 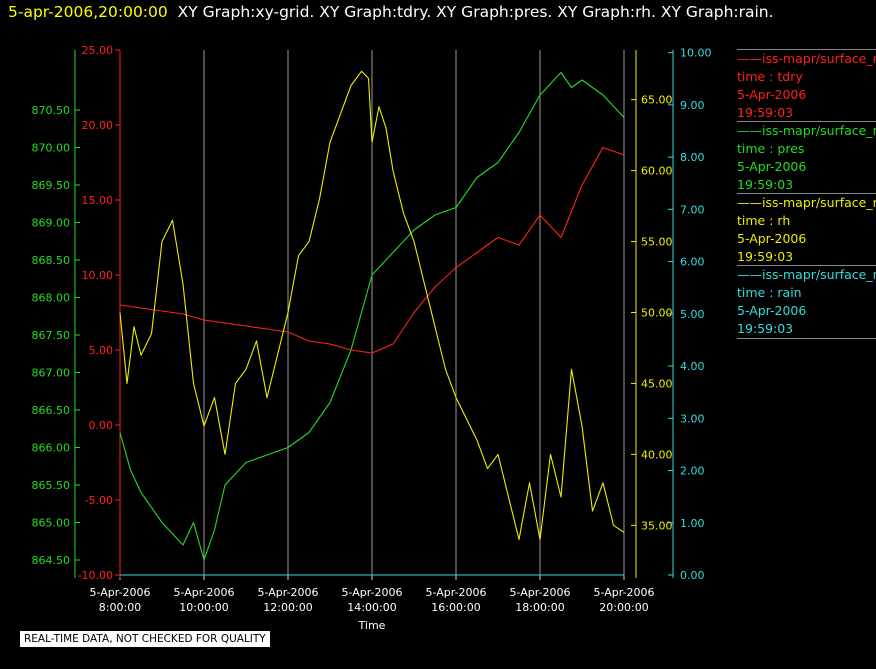 I want to click on legend-var: time : rh, so click(x=764, y=220).